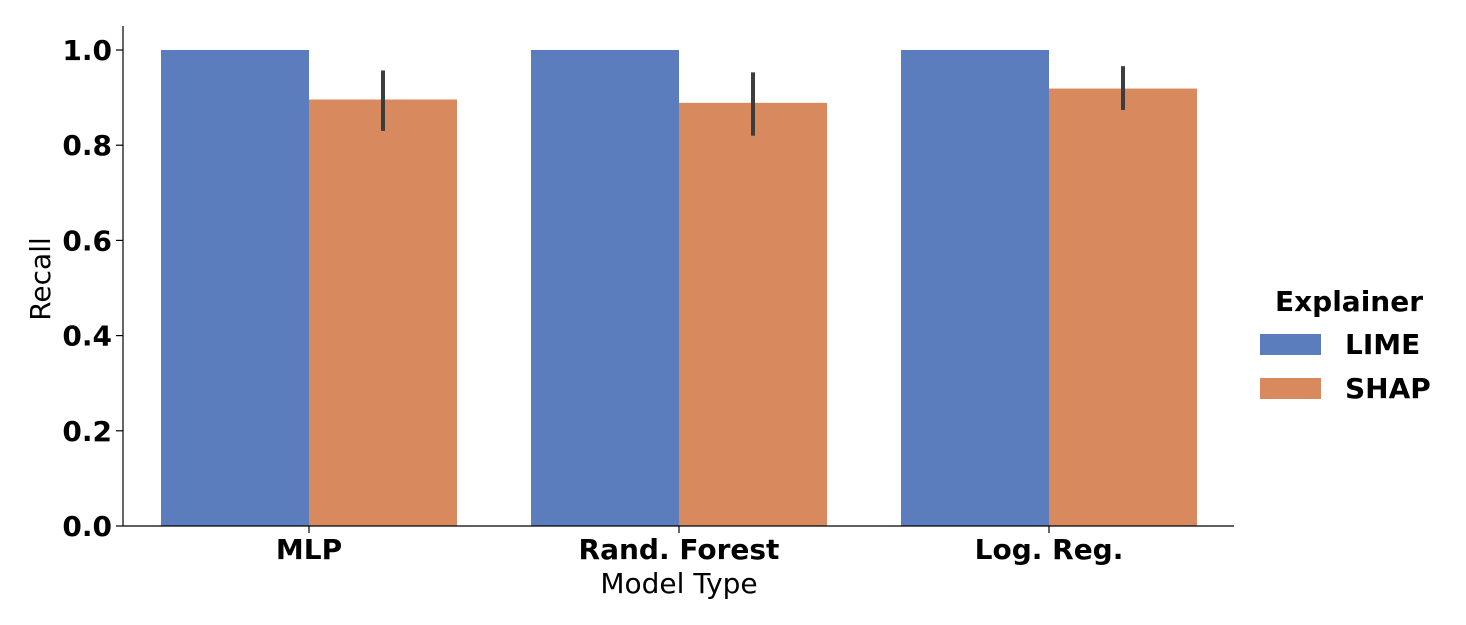 Image resolution: width=1466 pixels, height=625 pixels. What do you see at coordinates (87, 50) in the screenshot?
I see `y-tick-label: 1.0` at bounding box center [87, 50].